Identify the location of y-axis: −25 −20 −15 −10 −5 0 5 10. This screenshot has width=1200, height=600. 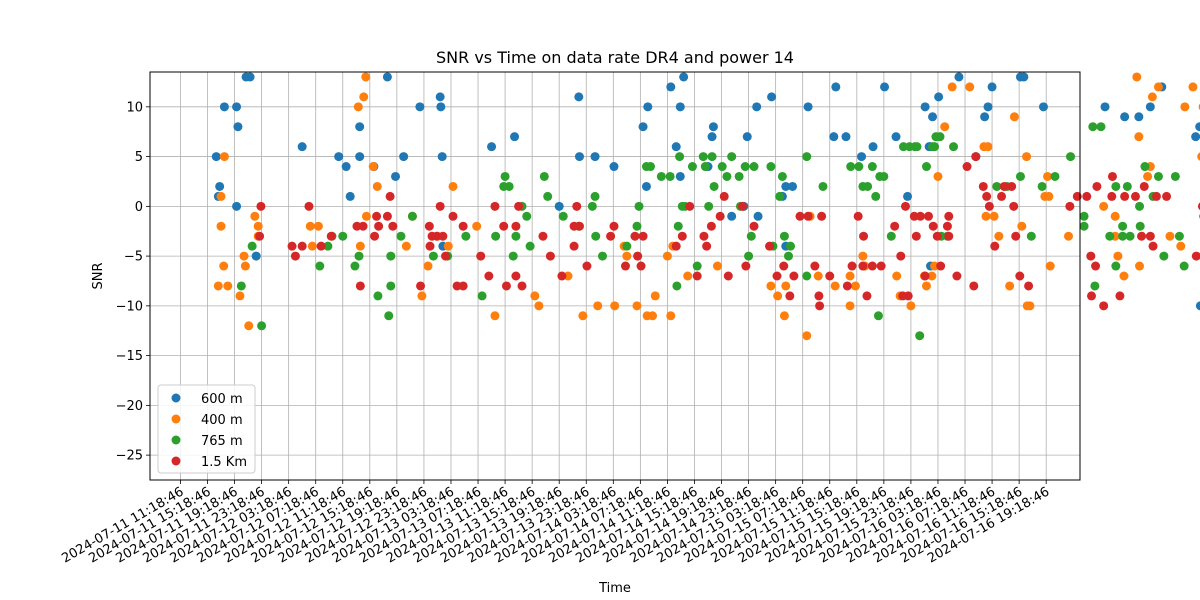
(133, 282).